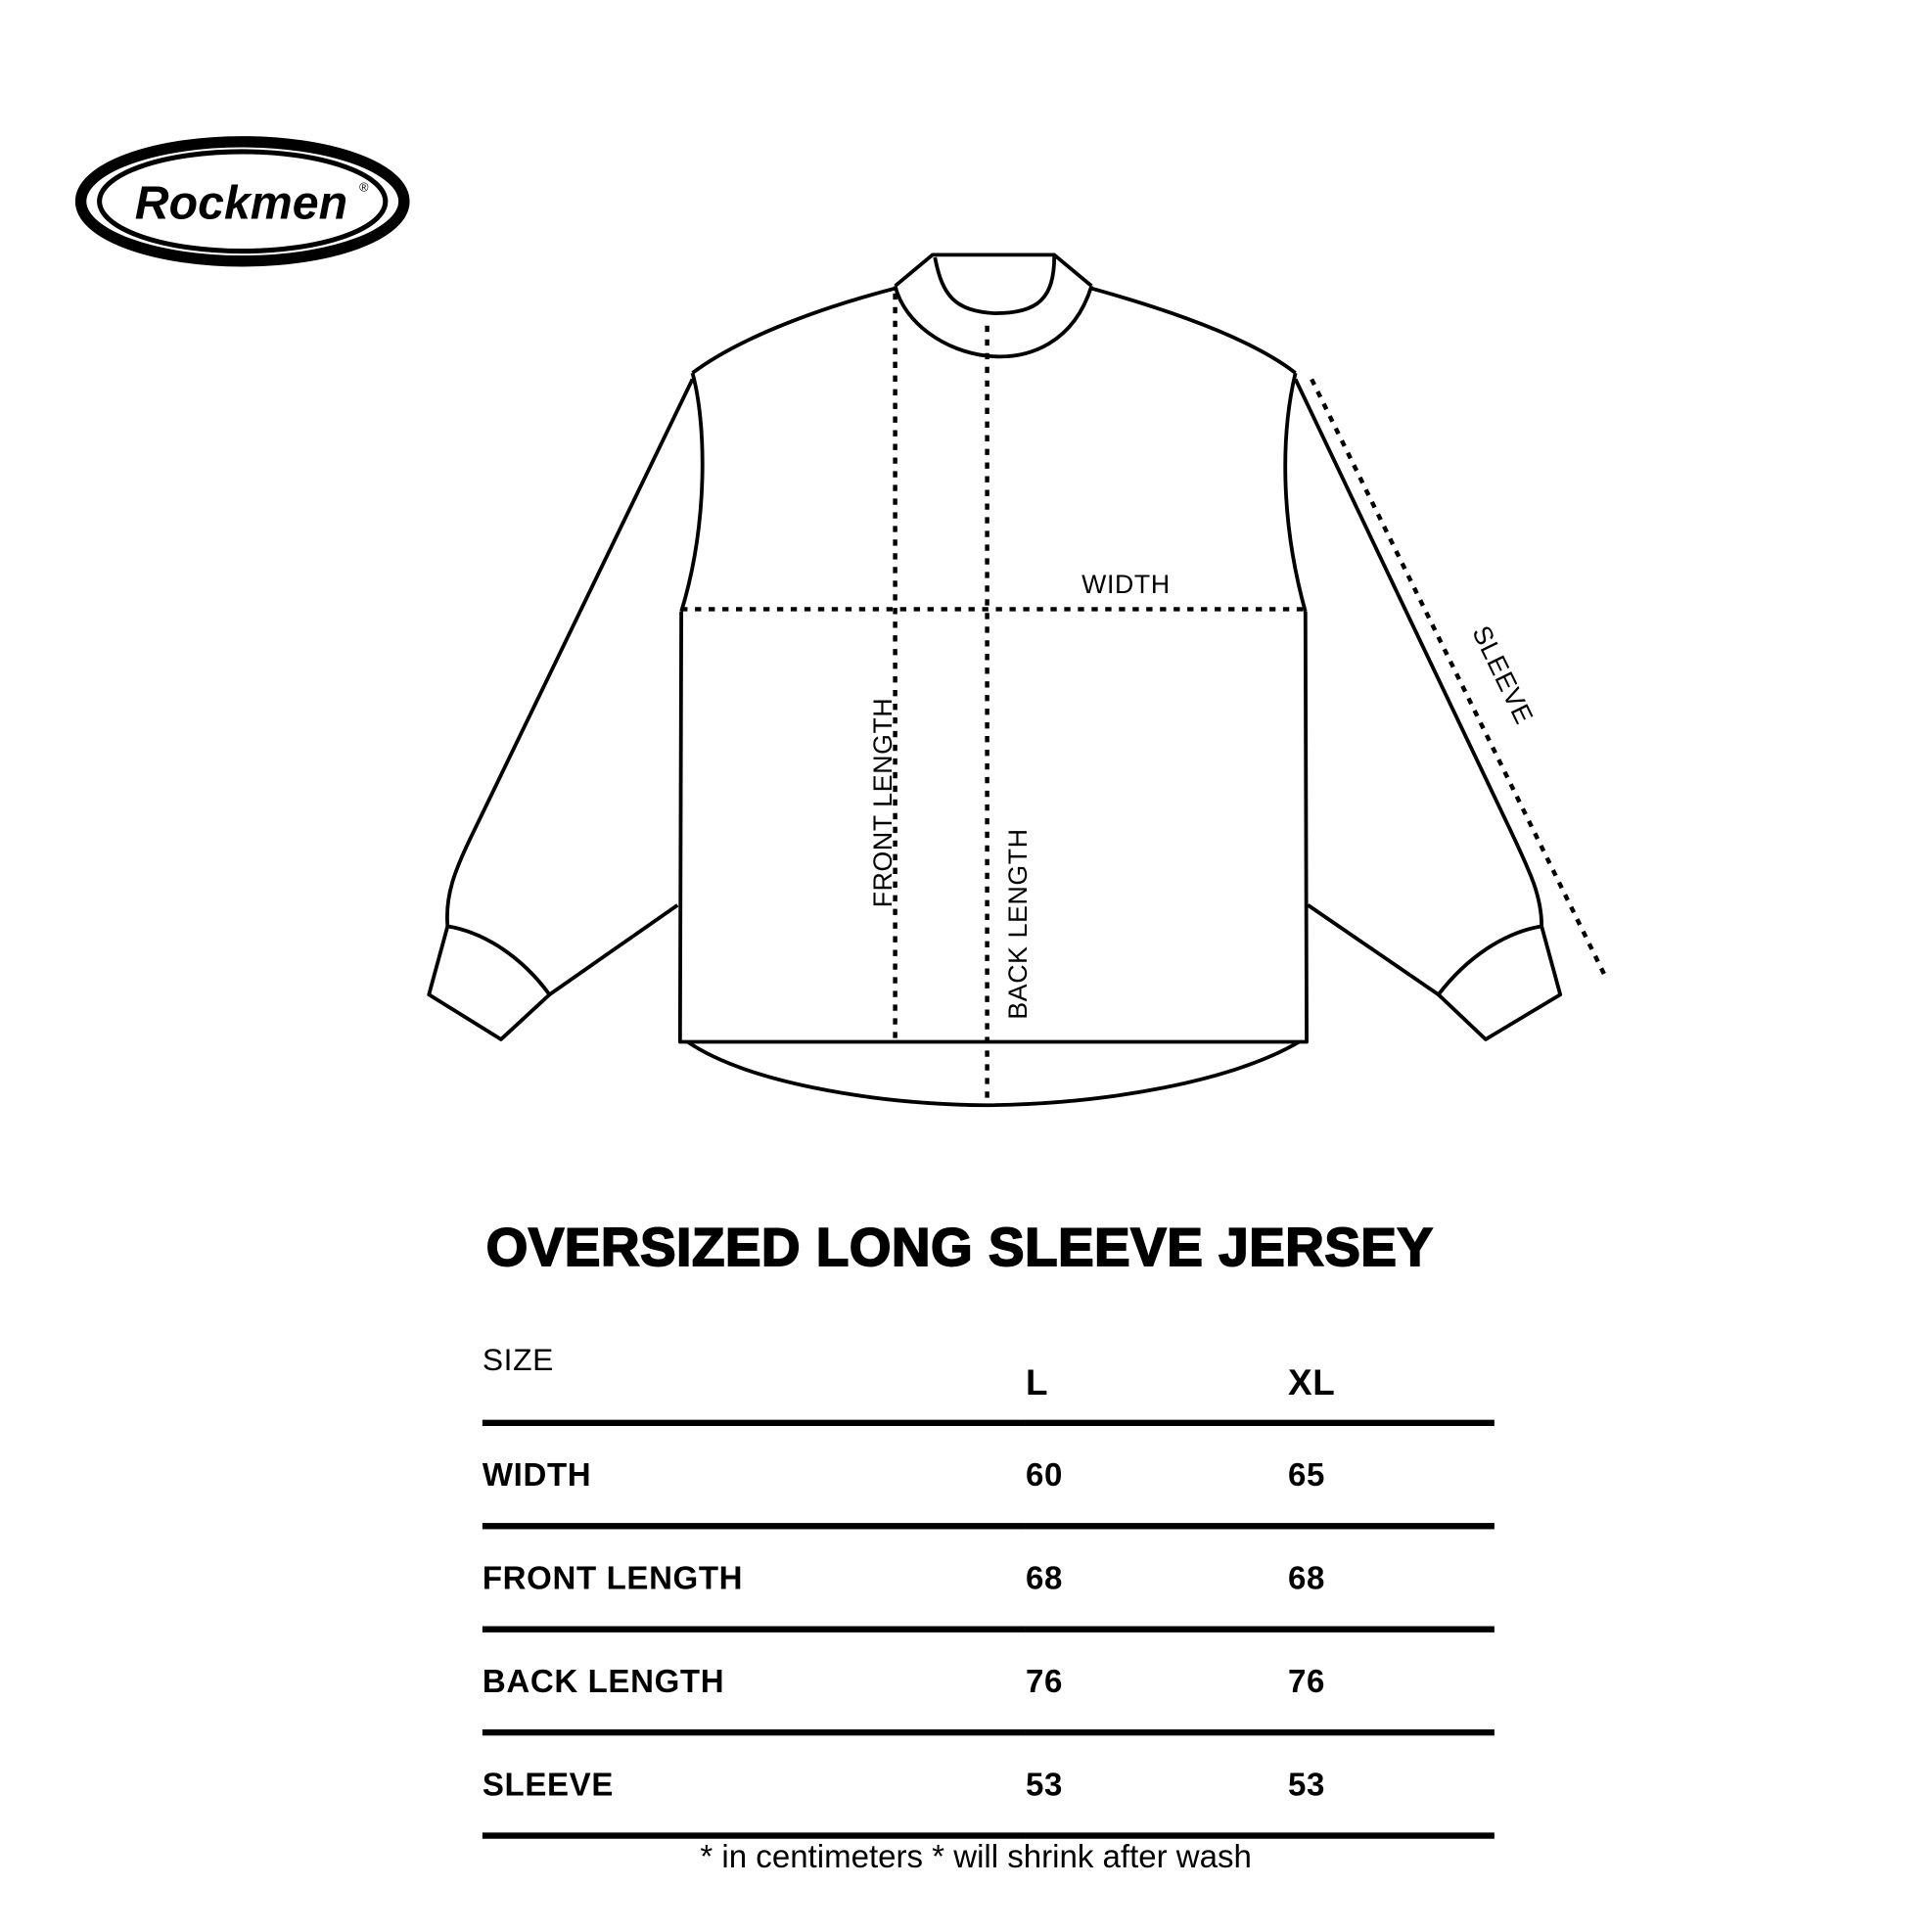  What do you see at coordinates (1044, 1680) in the screenshot?
I see `cell-l: 76` at bounding box center [1044, 1680].